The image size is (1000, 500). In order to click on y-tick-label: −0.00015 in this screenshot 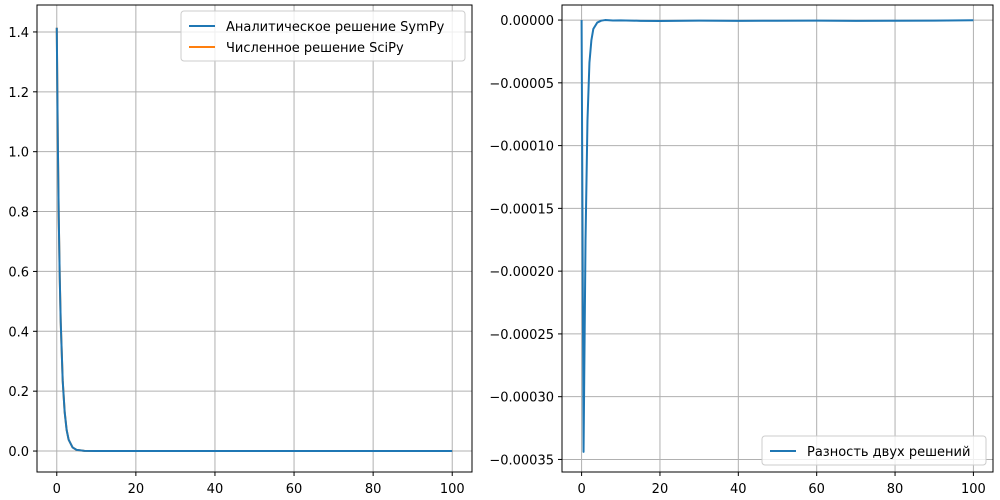, I will do `click(521, 209)`.